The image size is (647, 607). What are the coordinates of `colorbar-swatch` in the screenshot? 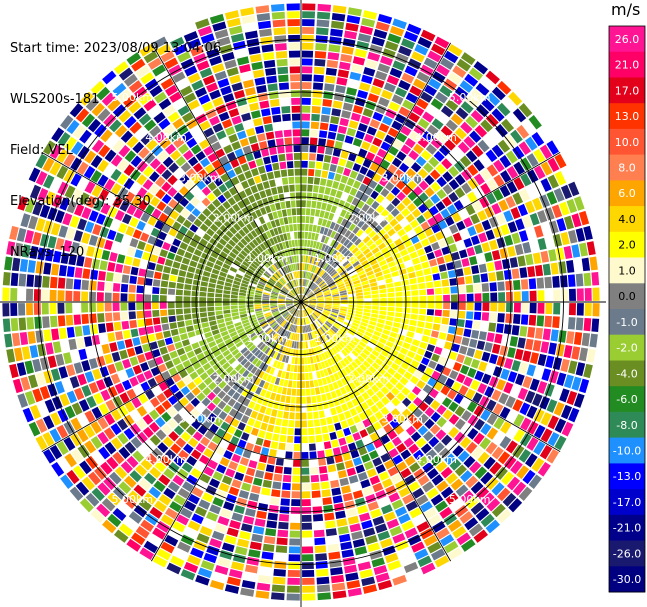 It's located at (627, 450).